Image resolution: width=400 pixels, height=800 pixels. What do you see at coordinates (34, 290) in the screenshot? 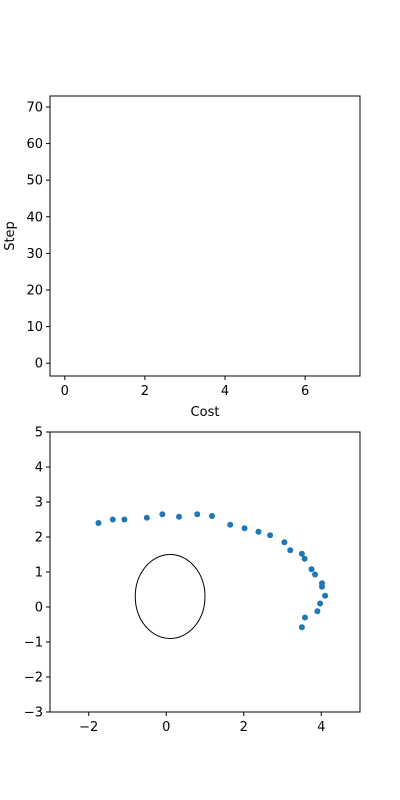
I see `top-plot-y-tick-label: 20` at bounding box center [34, 290].